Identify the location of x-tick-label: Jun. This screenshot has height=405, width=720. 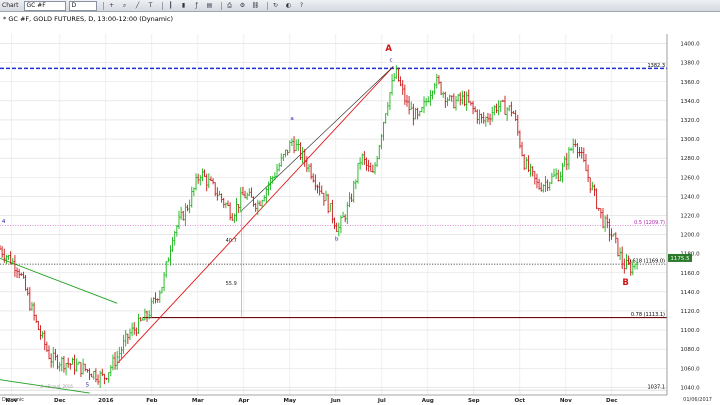
(335, 401).